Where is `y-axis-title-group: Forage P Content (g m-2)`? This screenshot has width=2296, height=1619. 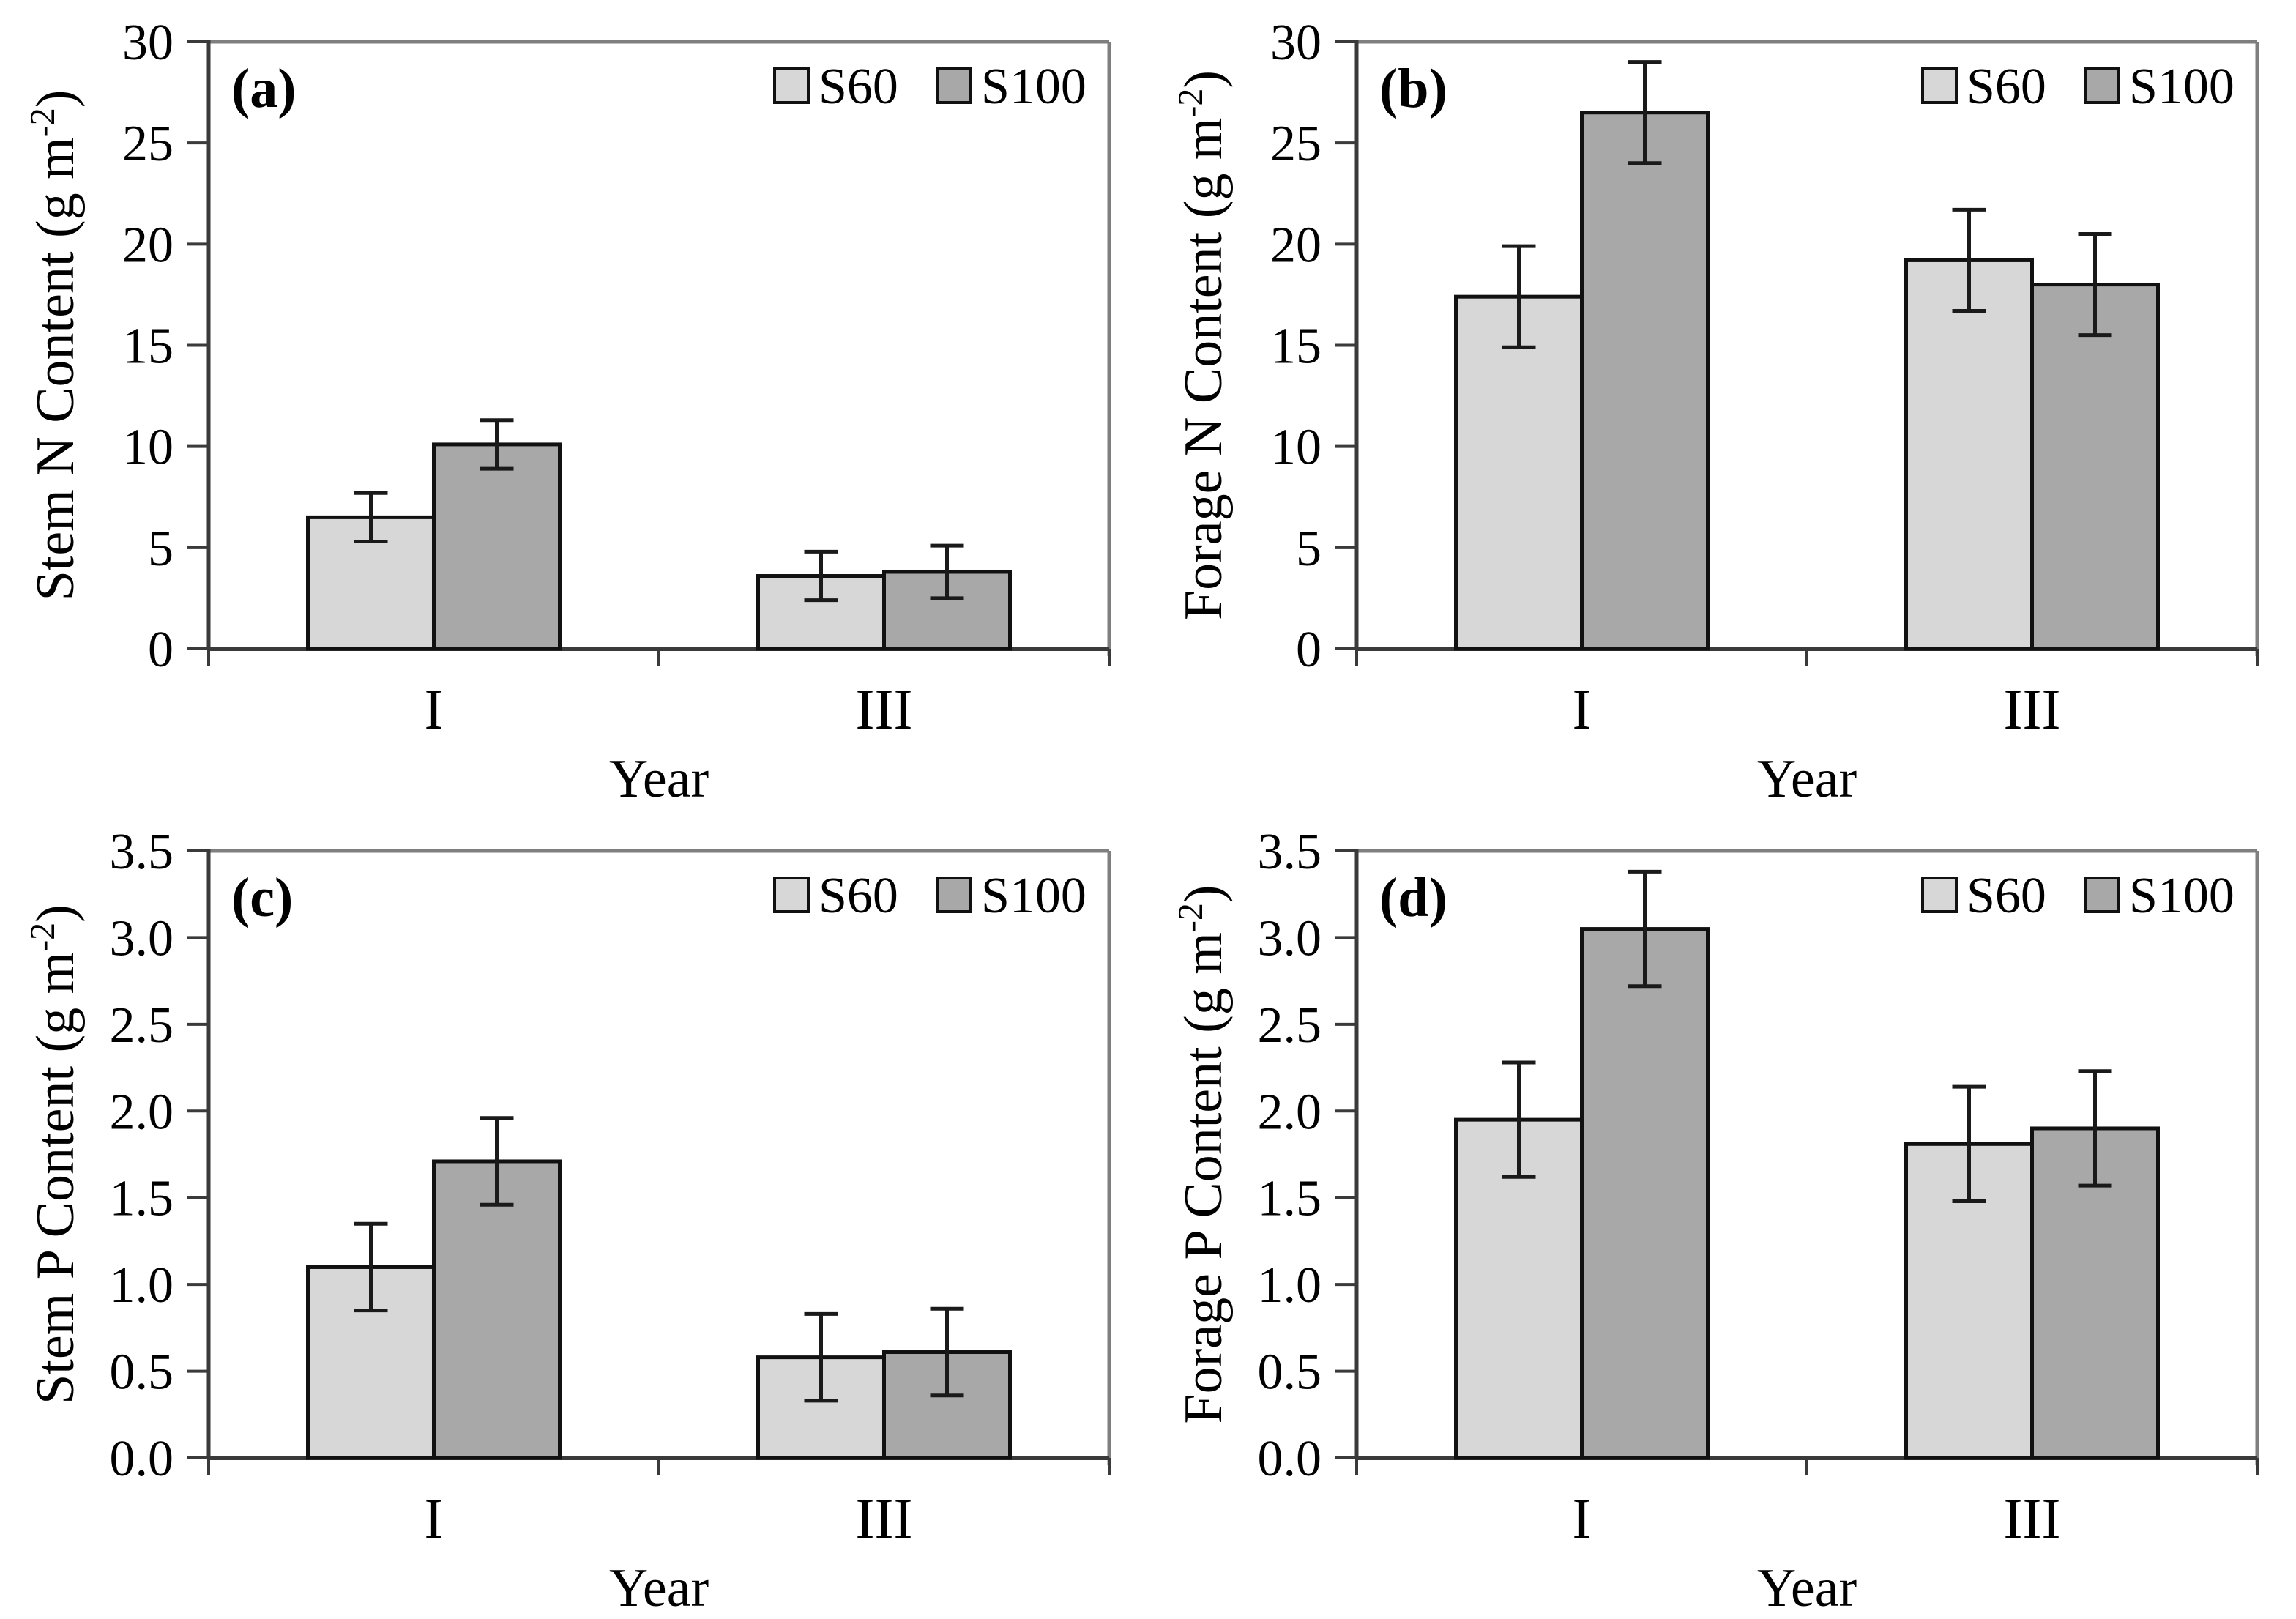
y-axis-title-group: Forage P Content (g m-2) is located at coordinates (1202, 1154).